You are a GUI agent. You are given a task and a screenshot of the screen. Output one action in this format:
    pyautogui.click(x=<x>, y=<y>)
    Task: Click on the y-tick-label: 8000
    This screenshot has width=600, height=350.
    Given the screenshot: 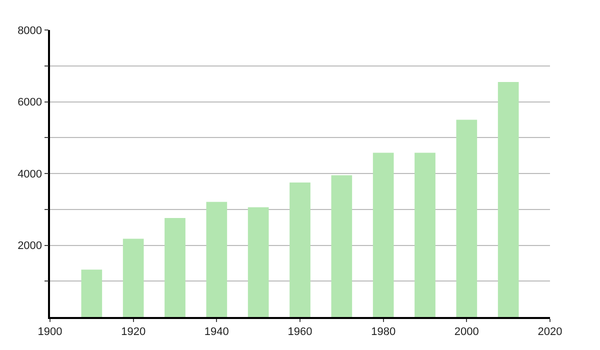 What is the action you would take?
    pyautogui.click(x=30, y=30)
    